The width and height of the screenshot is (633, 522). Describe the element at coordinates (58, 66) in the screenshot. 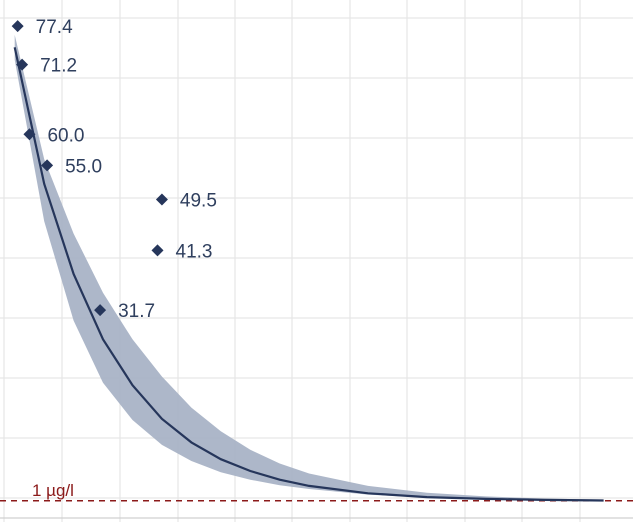

I see `data-label: 71.2` at that location.